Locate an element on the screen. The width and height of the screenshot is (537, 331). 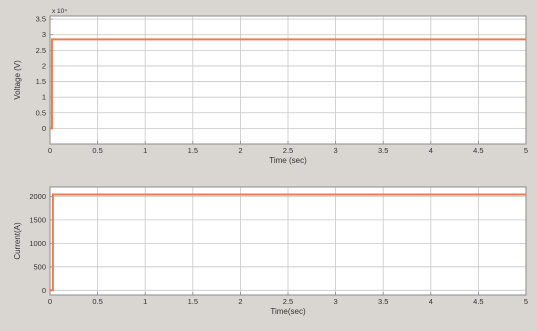
current-x-tick-label: 2 is located at coordinates (240, 301).